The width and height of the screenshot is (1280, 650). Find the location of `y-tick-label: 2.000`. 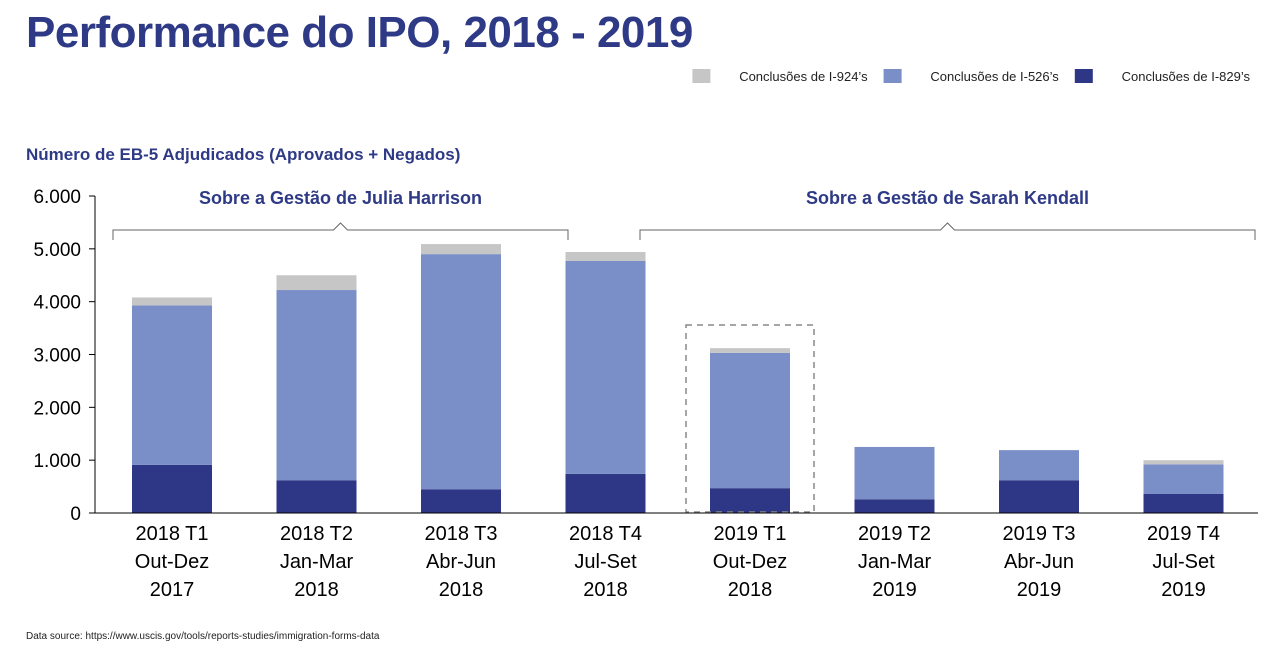

y-tick-label: 2.000 is located at coordinates (57, 408).